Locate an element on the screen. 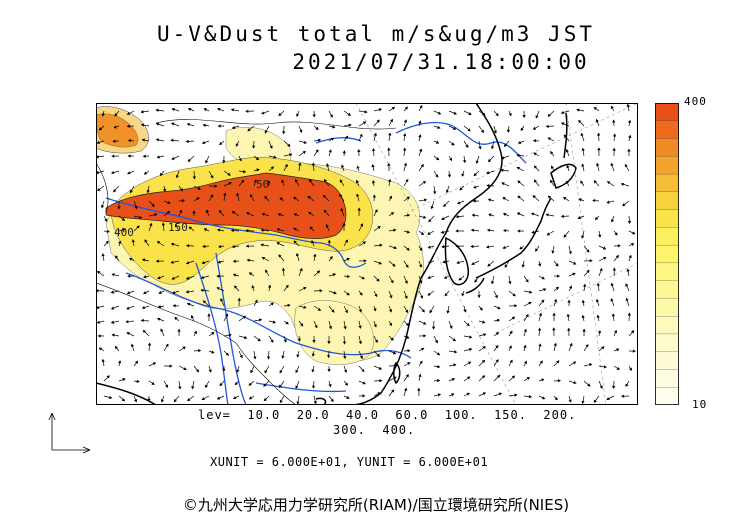 This screenshot has height=532, width=752. dust-mid-region-nw is located at coordinates (122, 130).